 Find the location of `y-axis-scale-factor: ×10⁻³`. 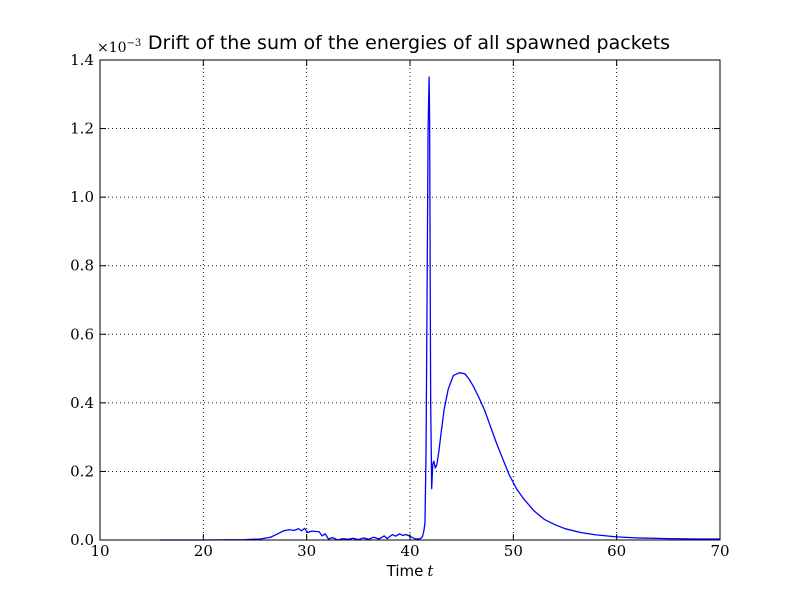

y-axis-scale-factor: ×10⁻³ is located at coordinates (119, 47).